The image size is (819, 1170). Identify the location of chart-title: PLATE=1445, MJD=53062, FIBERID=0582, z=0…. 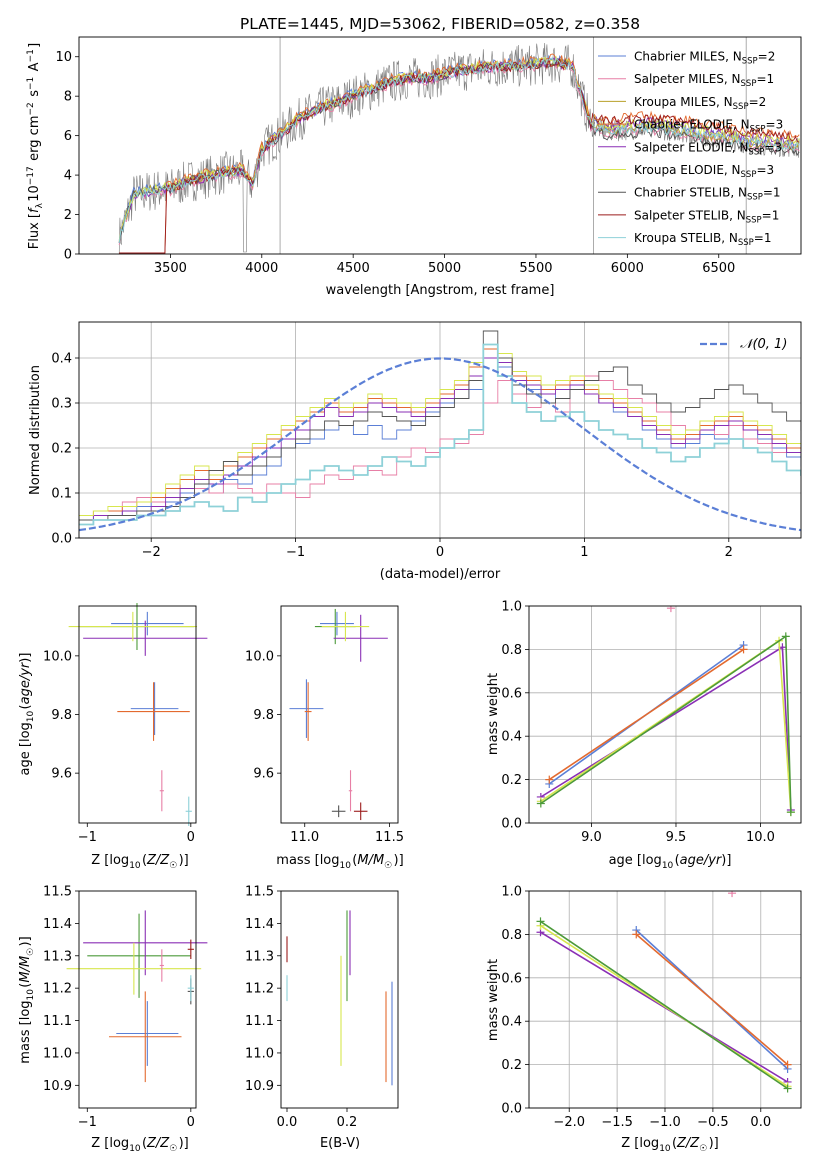
(440, 24).